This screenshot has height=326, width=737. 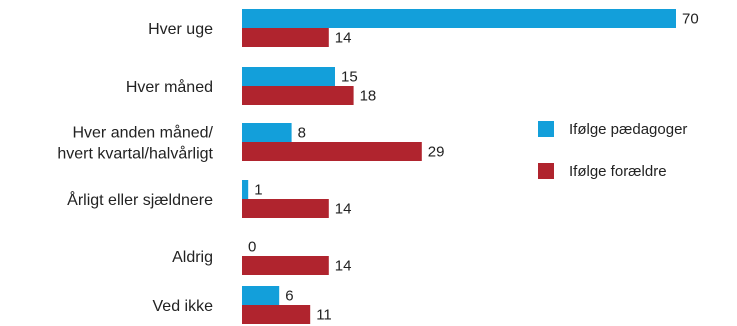 What do you see at coordinates (349, 77) in the screenshot?
I see `data-label: 15` at bounding box center [349, 77].